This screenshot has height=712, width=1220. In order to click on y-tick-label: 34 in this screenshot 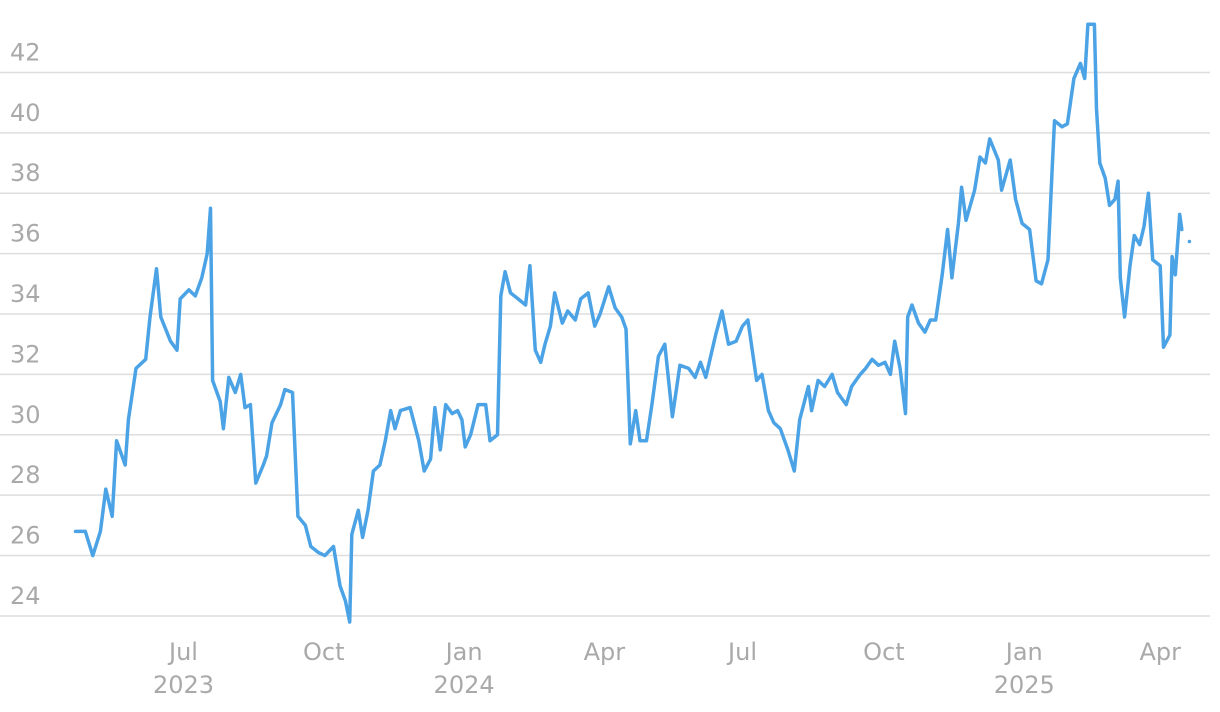, I will do `click(25, 294)`.